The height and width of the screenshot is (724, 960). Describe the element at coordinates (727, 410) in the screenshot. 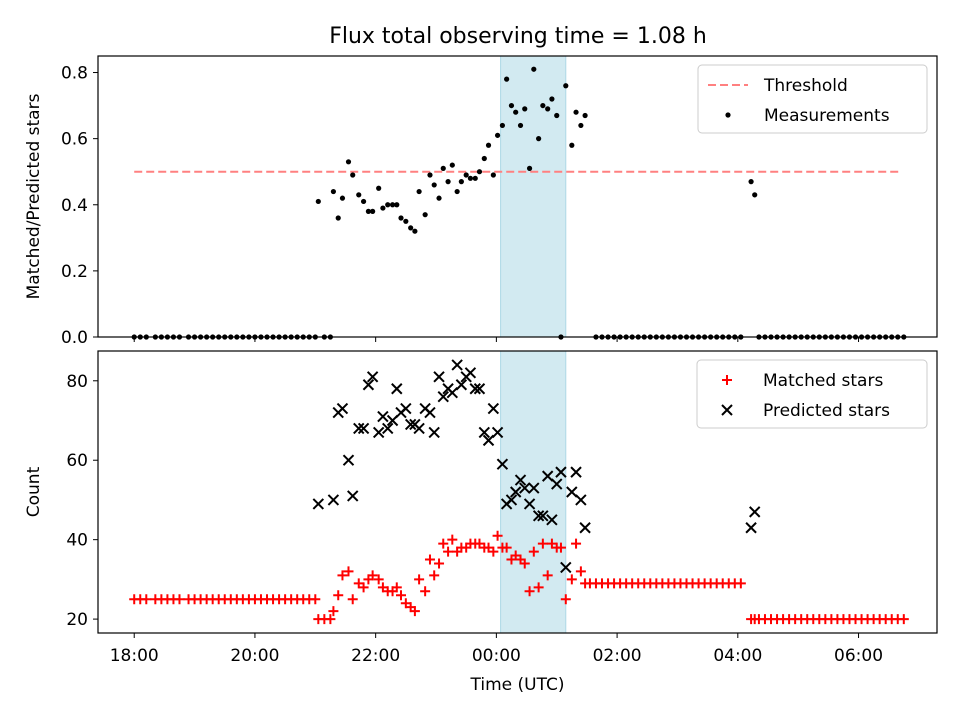

I see `legend-predicted-swatch` at that location.